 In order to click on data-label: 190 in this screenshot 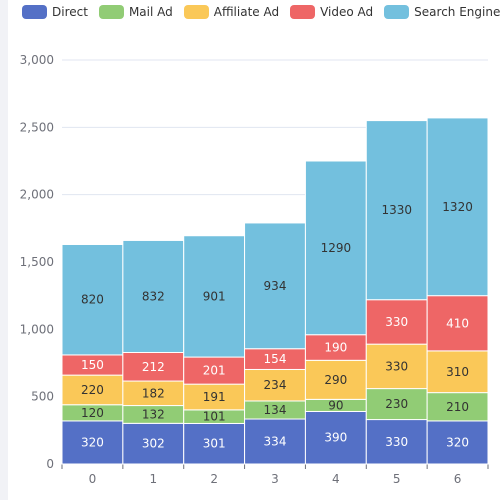, I will do `click(335, 348)`.